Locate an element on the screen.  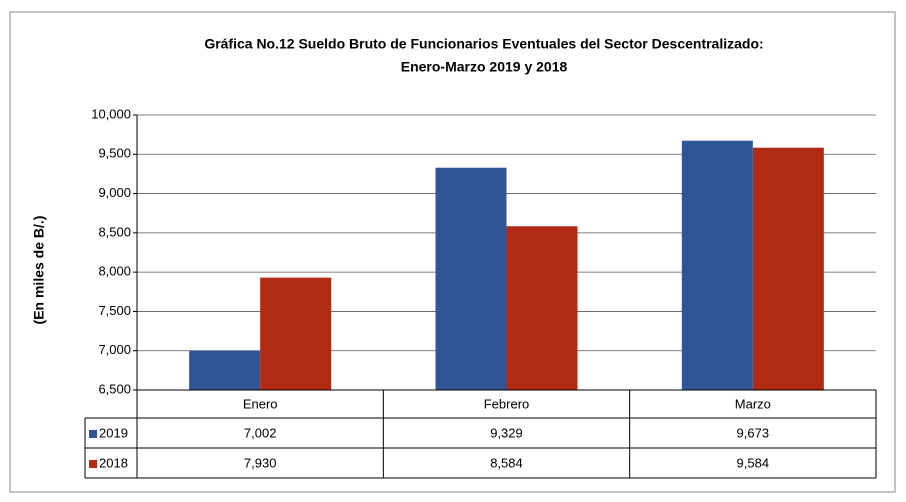
y-tick-label: 8,500 is located at coordinates (114, 231).